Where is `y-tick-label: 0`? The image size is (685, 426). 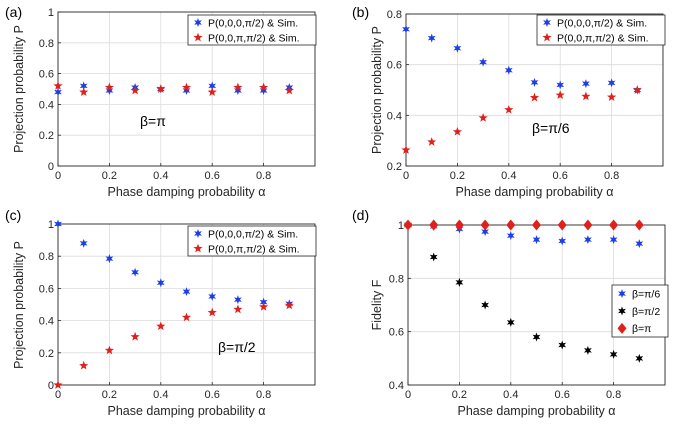
y-tick-label: 0 is located at coordinates (51, 386).